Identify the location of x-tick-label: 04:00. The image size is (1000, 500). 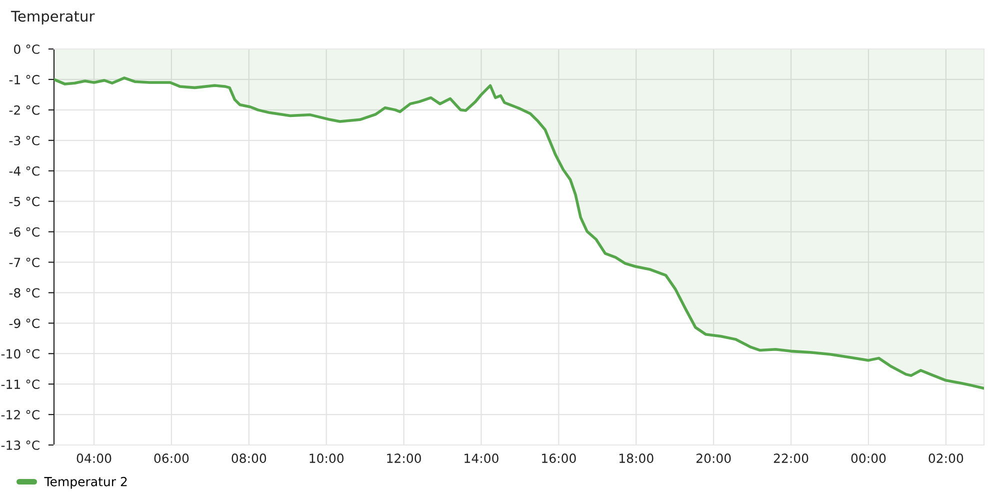
(94, 459).